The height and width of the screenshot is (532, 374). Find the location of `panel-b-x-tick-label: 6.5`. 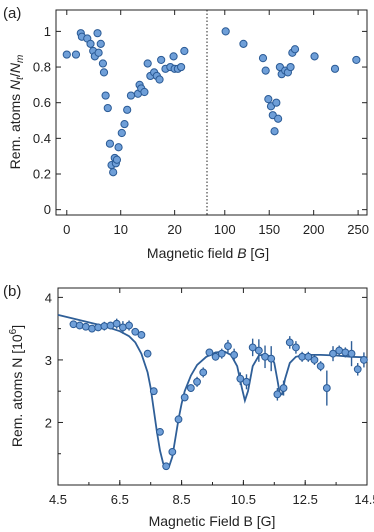

panel-b-x-tick-label: 6.5 is located at coordinates (120, 499).